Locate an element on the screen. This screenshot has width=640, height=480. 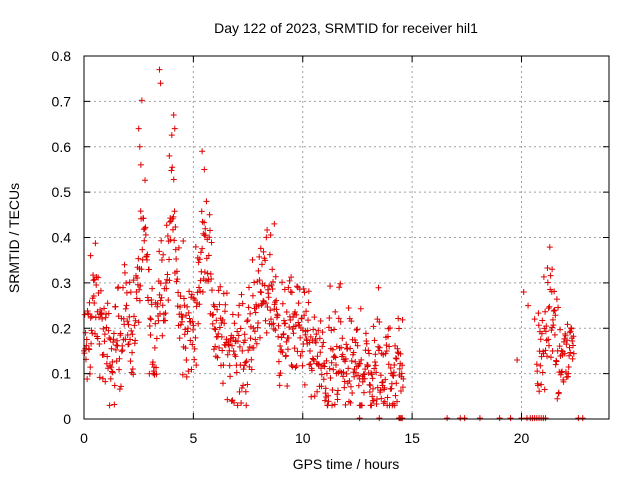
y-tick-label: 0.4 is located at coordinates (62, 238).